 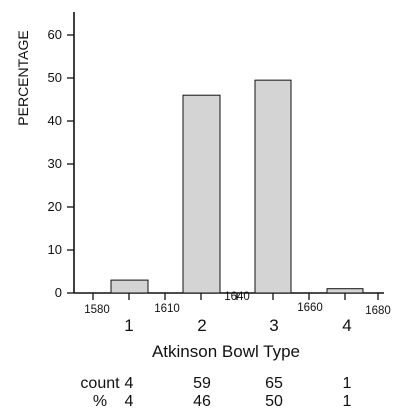 I want to click on y-tick-label: 0, so click(x=58, y=292).